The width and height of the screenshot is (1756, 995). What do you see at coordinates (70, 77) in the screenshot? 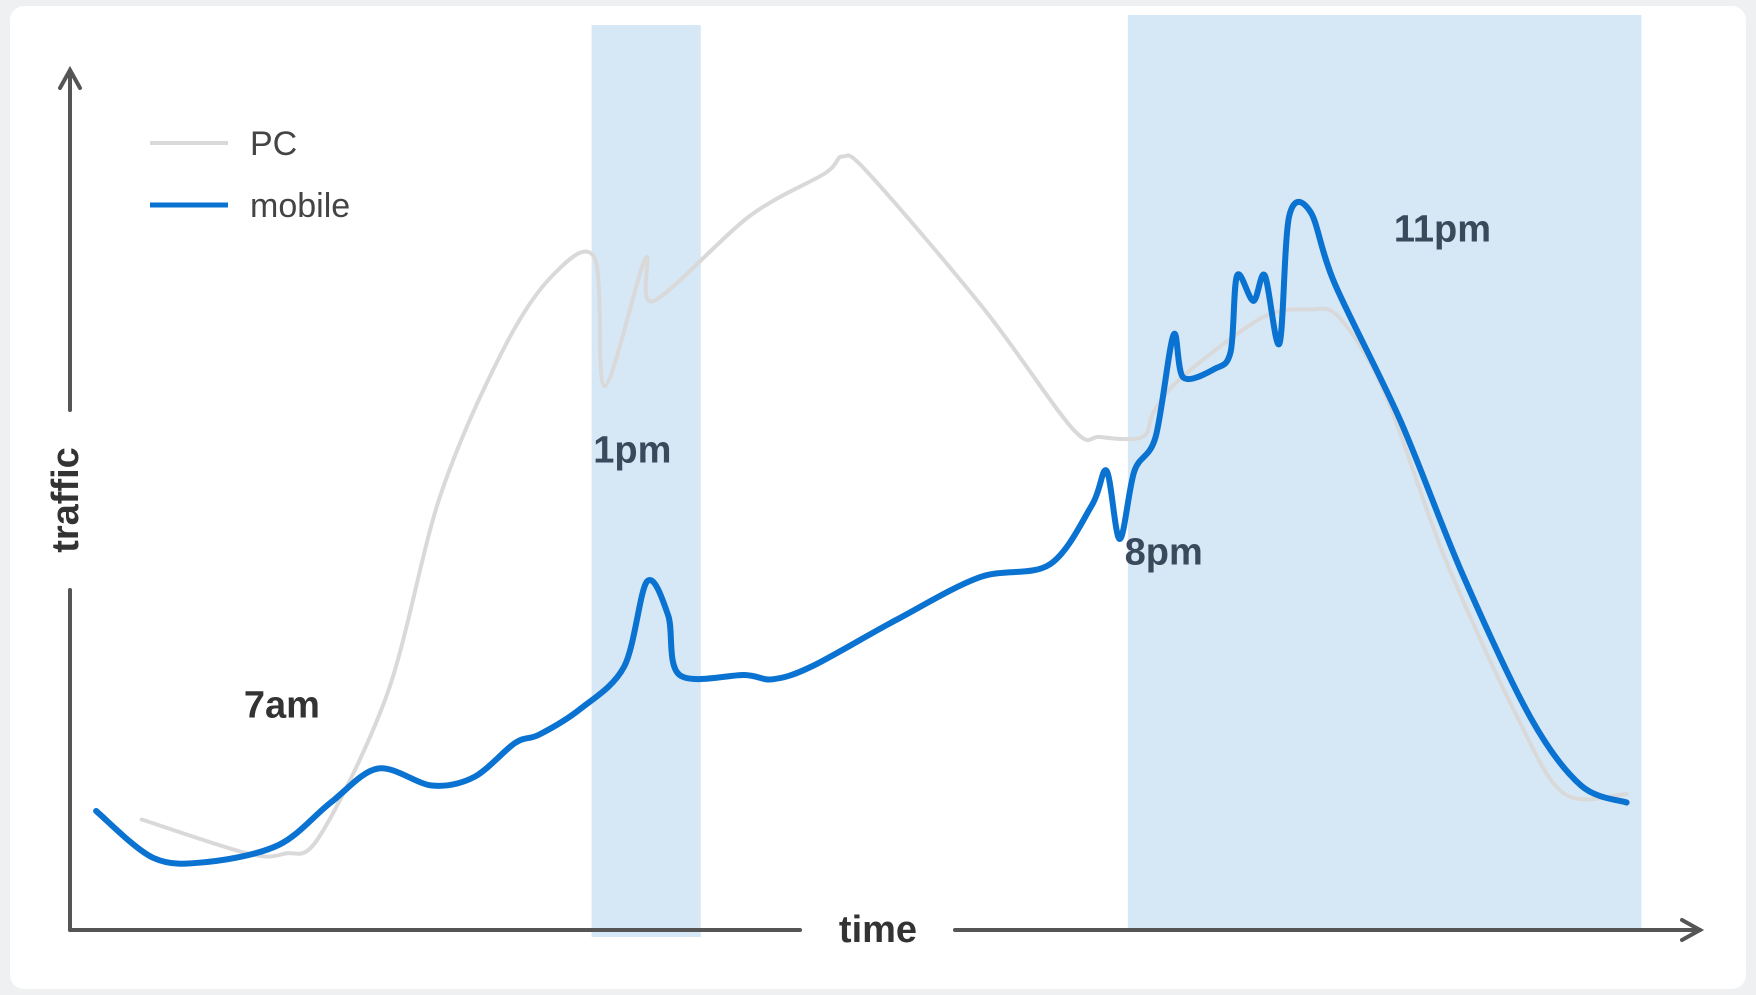
I see `y-axis-arrowhead` at bounding box center [70, 77].